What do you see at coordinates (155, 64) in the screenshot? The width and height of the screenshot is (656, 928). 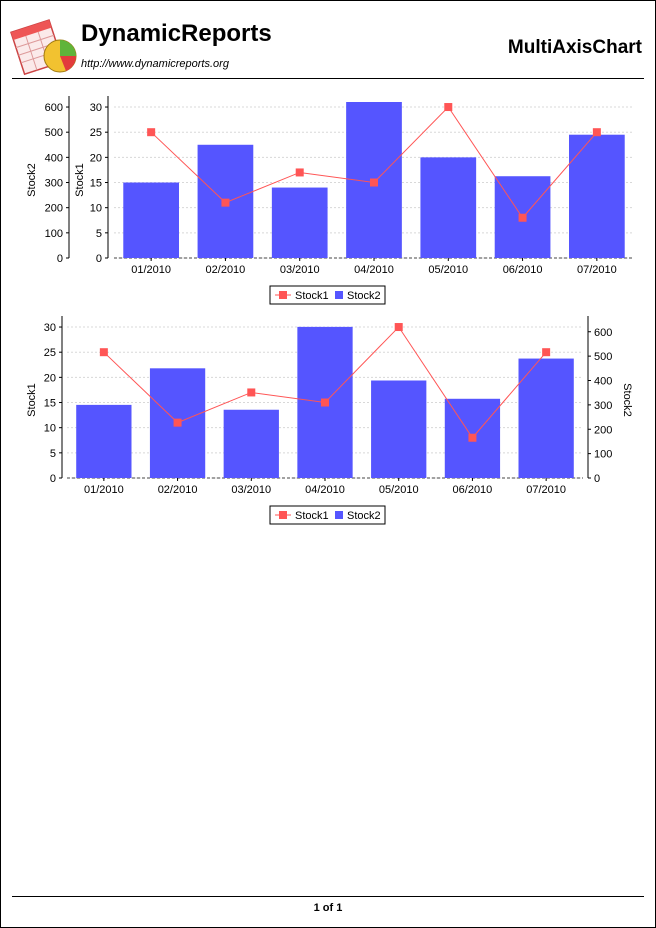 I see `brand-url: http://www.dynamicreports.org` at bounding box center [155, 64].